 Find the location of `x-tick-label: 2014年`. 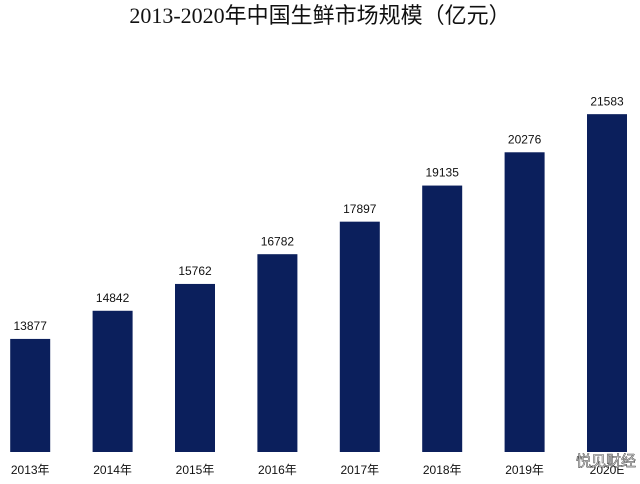

x-tick-label: 2014年 is located at coordinates (112, 470).